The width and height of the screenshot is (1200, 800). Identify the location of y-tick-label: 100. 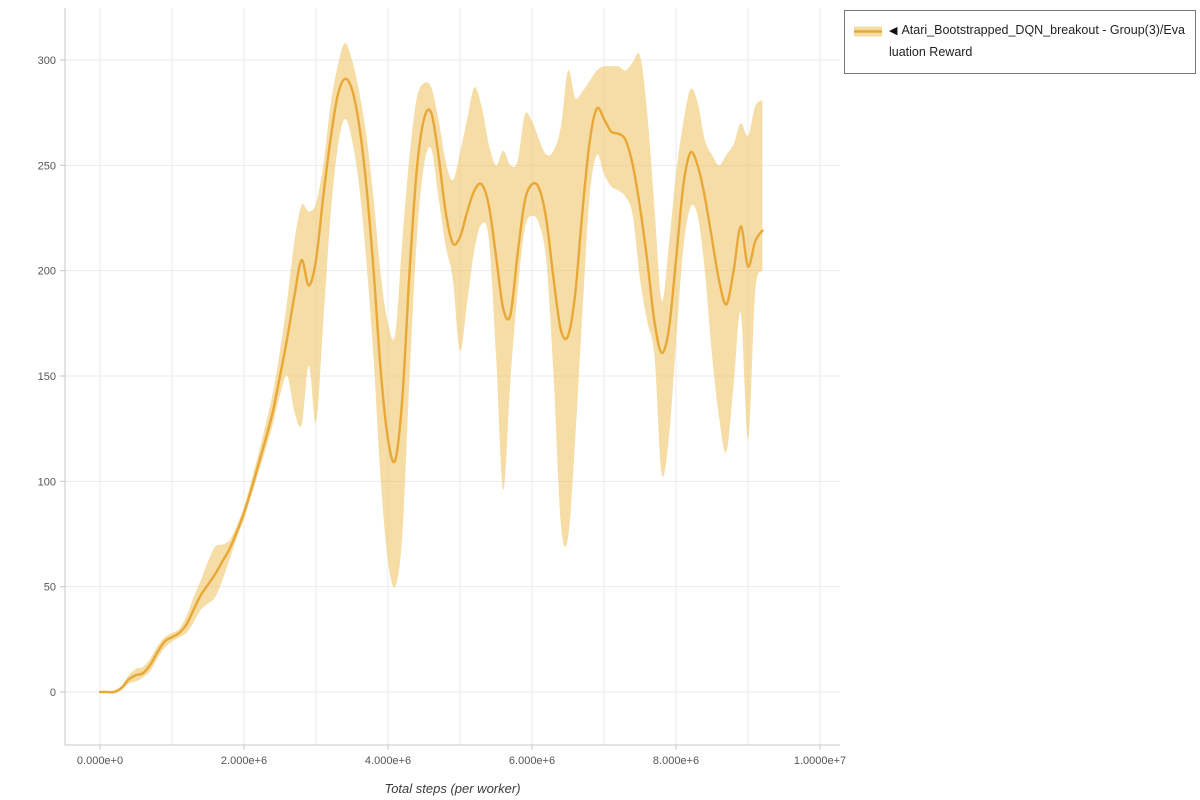
(47, 482).